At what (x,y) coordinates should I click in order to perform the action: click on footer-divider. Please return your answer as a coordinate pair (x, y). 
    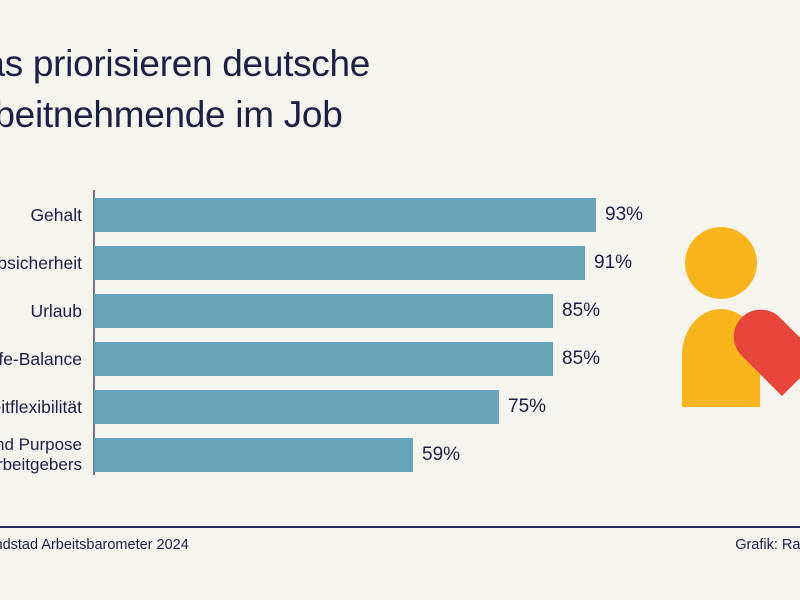
    Looking at the image, I should click on (400, 527).